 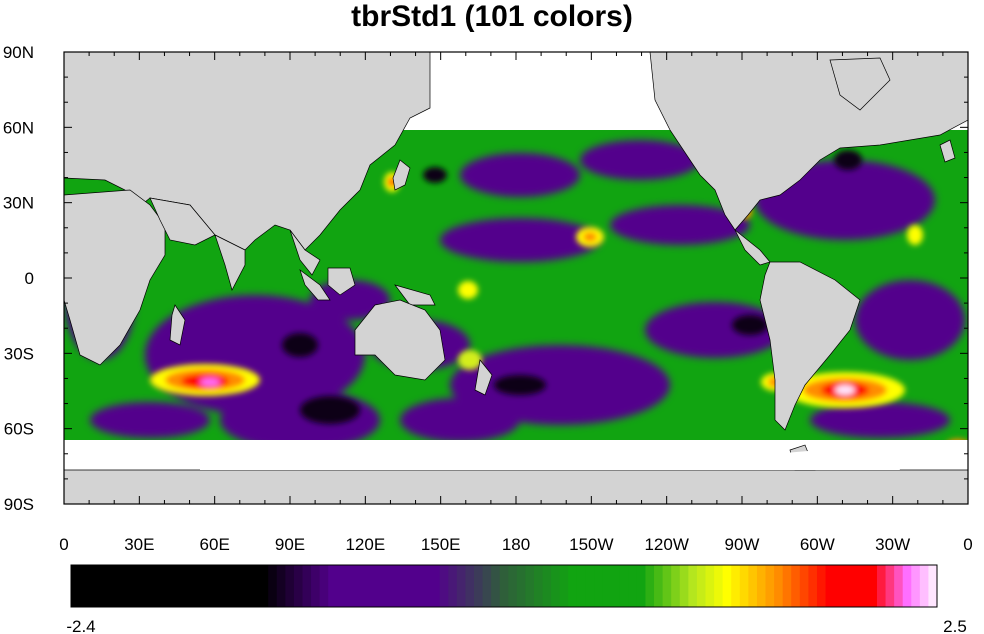 I want to click on land-greenland, so click(x=860, y=84).